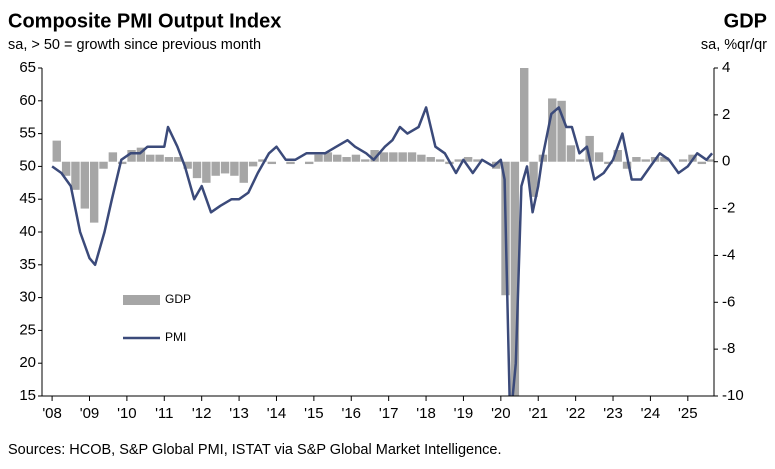  I want to click on x-tick-label: '14, so click(277, 413).